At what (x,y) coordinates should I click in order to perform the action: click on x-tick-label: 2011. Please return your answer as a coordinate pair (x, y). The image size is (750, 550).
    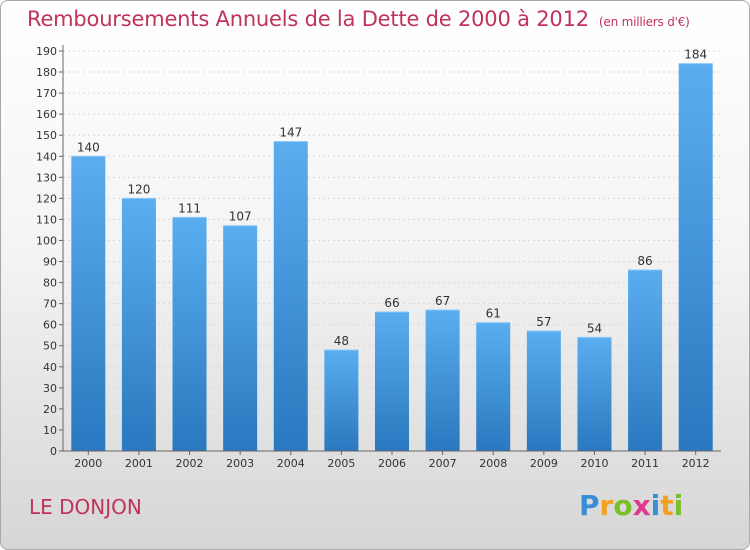
    Looking at the image, I should click on (645, 463).